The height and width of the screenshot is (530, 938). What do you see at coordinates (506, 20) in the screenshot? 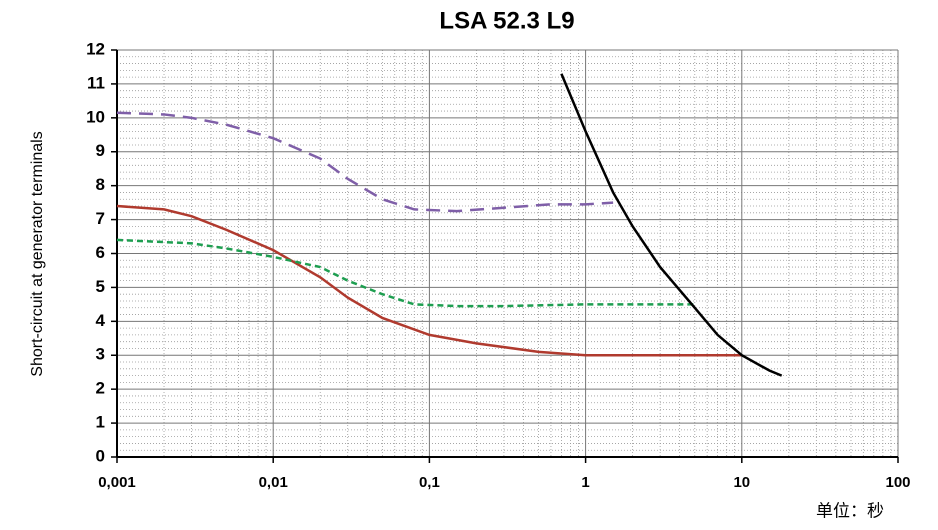
I see `chart-title: LSA 52.3 L9` at bounding box center [506, 20].